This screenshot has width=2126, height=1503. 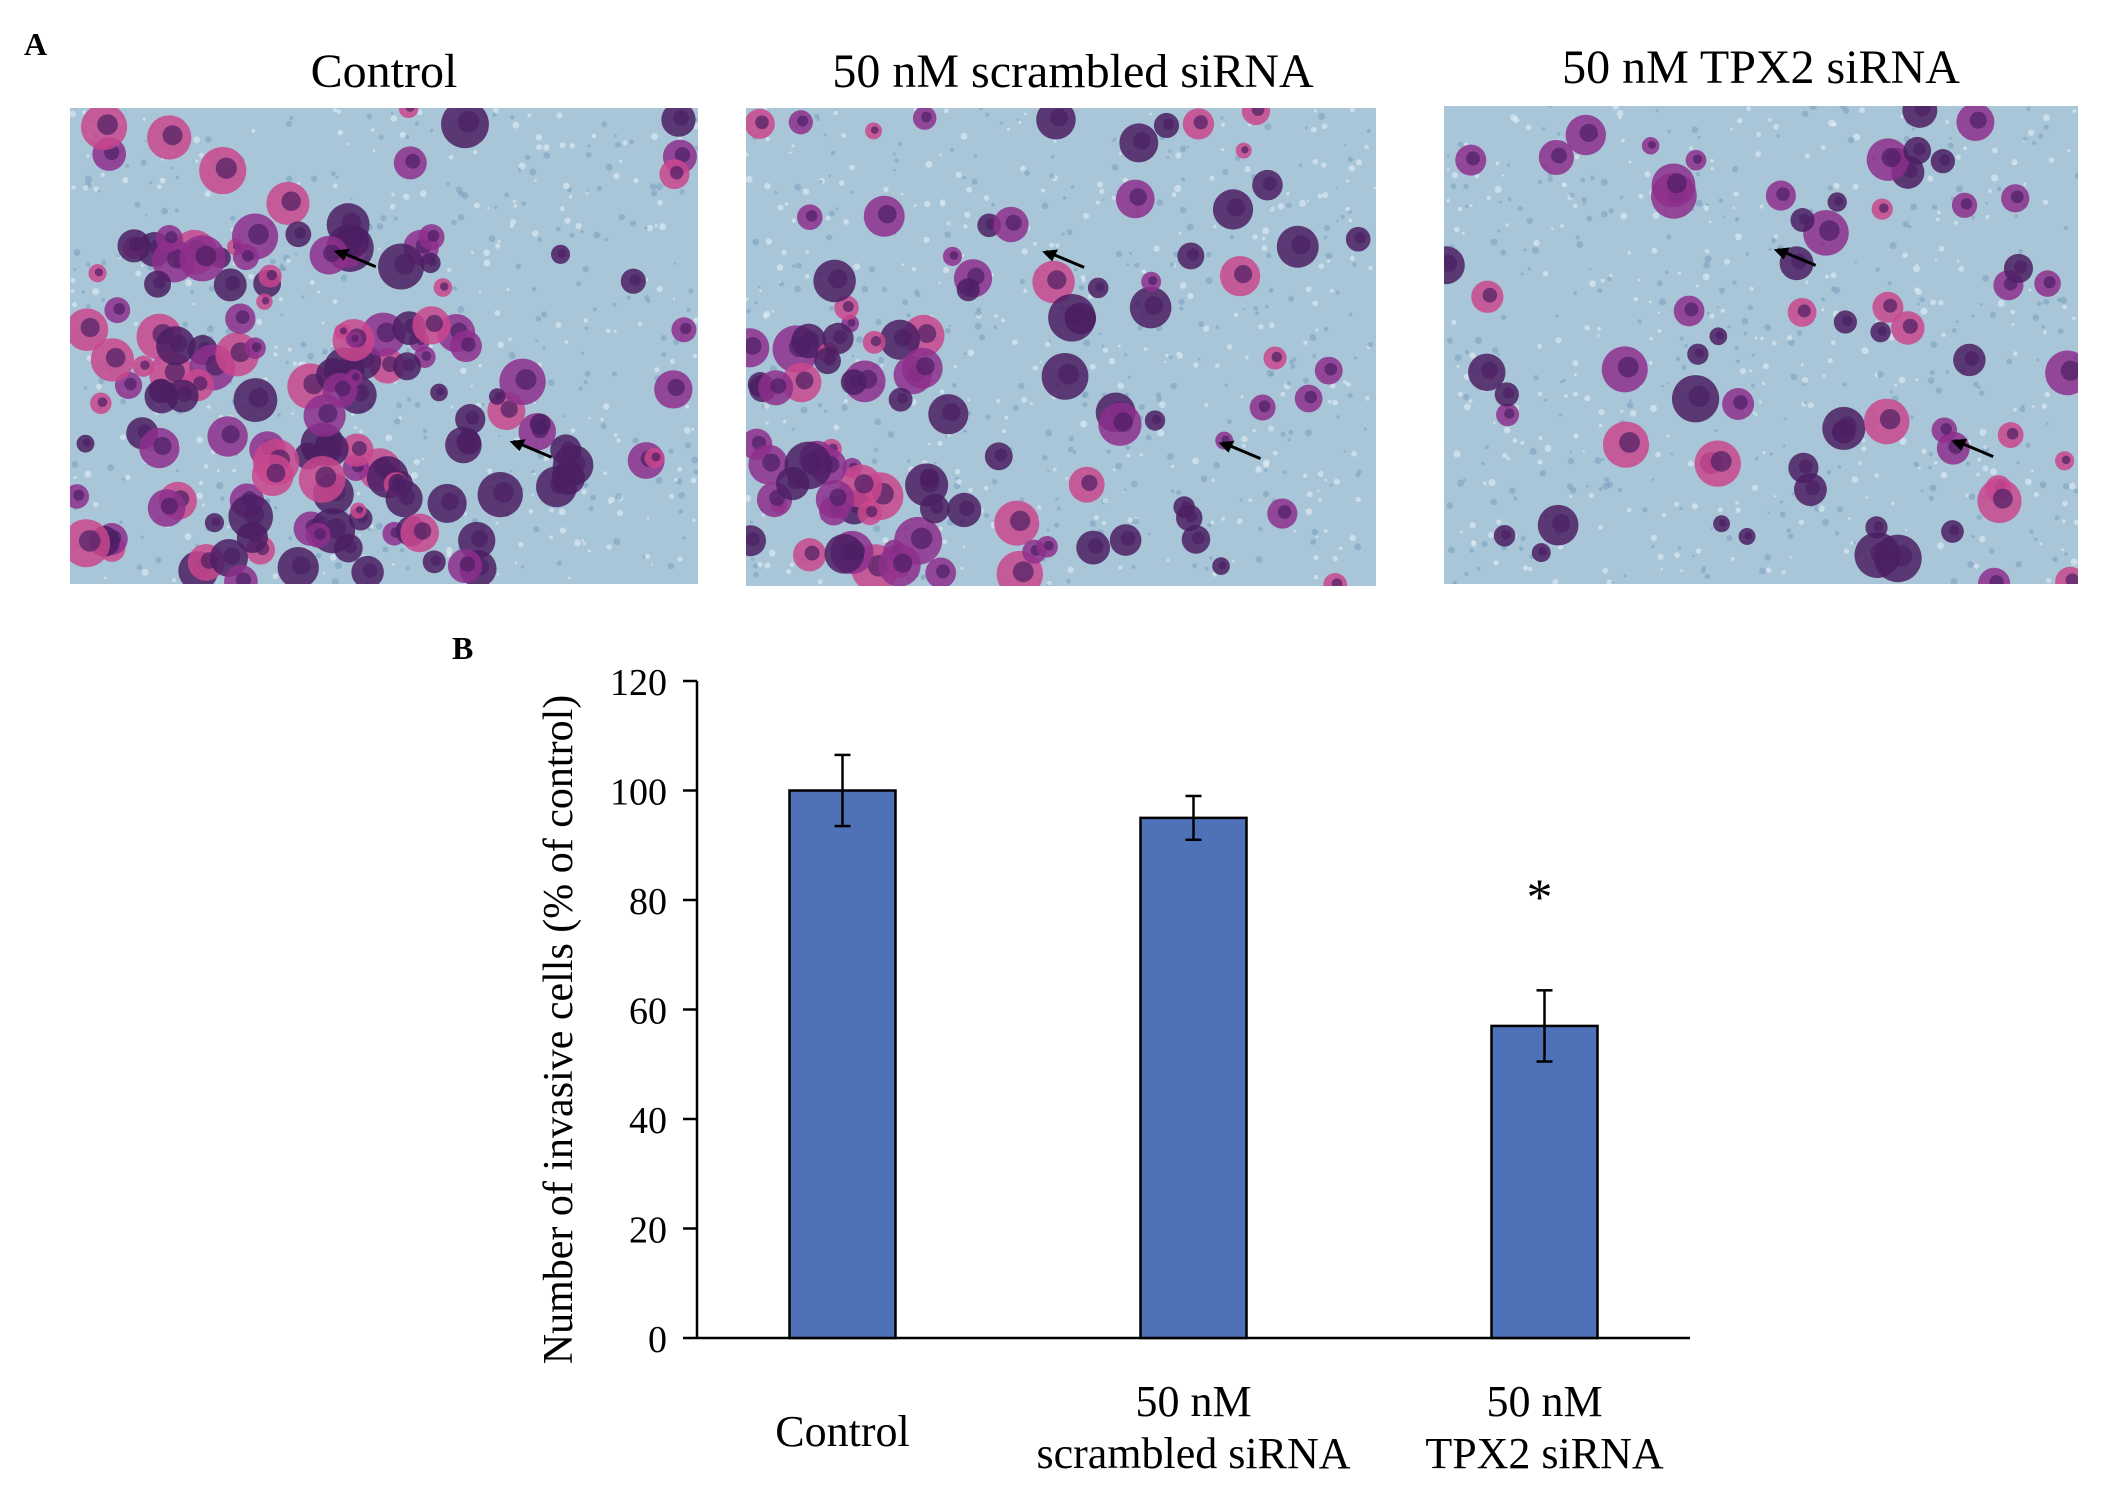 I want to click on y-tick-label: 100, so click(x=638, y=793).